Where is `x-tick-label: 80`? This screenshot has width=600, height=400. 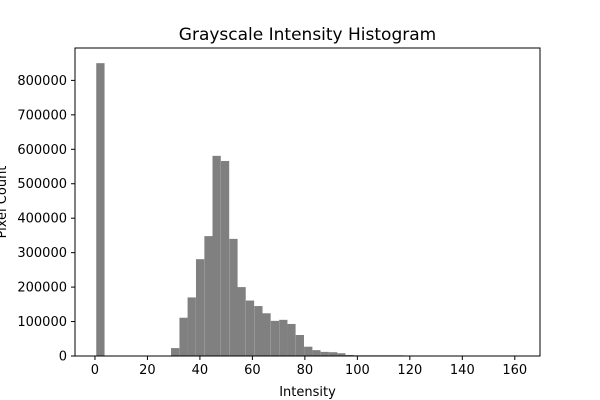 x-tick-label: 80 is located at coordinates (305, 370).